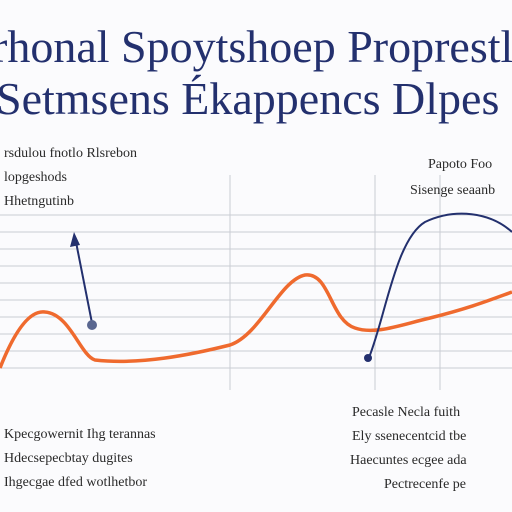 The image size is (512, 512). I want to click on annotation: Hhetngutinb, so click(39, 201).